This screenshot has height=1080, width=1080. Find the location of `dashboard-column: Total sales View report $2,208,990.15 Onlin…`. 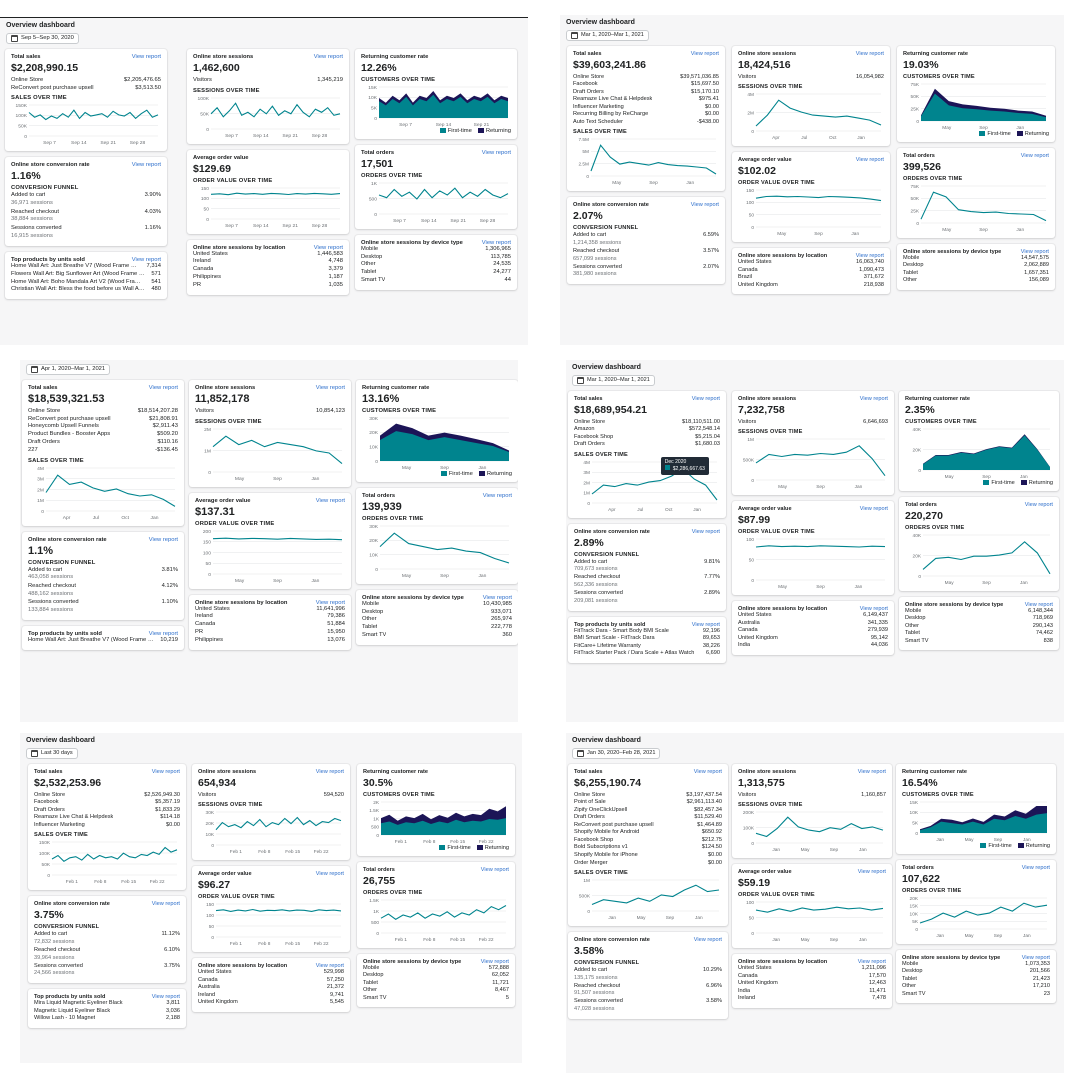

dashboard-column: Total sales View report $2,208,990.15 Onlin… is located at coordinates (86, 176).